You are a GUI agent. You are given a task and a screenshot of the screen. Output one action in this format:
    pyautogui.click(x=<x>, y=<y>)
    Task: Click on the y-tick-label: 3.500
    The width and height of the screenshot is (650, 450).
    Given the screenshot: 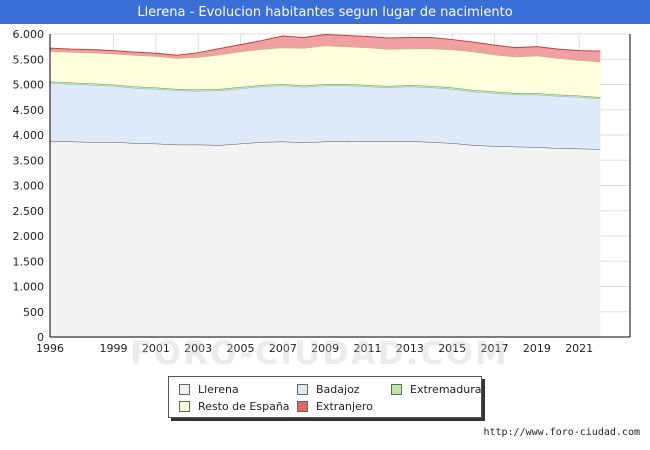 What is the action you would take?
    pyautogui.click(x=29, y=160)
    